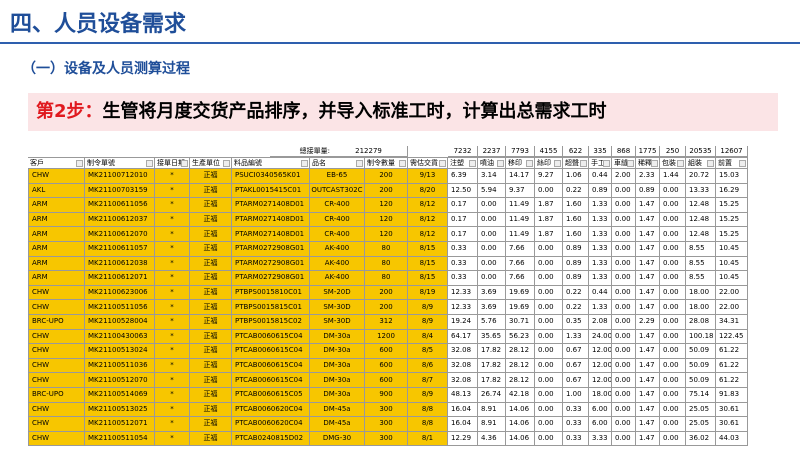  Describe the element at coordinates (520, 293) in the screenshot. I see `hours-cell: 19.69` at that location.